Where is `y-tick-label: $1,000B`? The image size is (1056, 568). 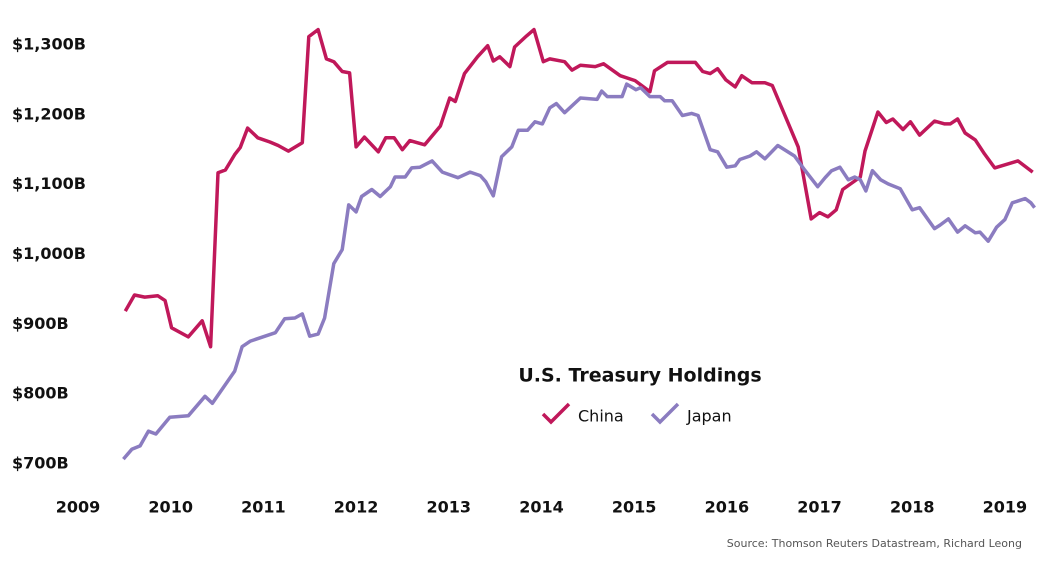 y-tick-label: $1,000B is located at coordinates (49, 253).